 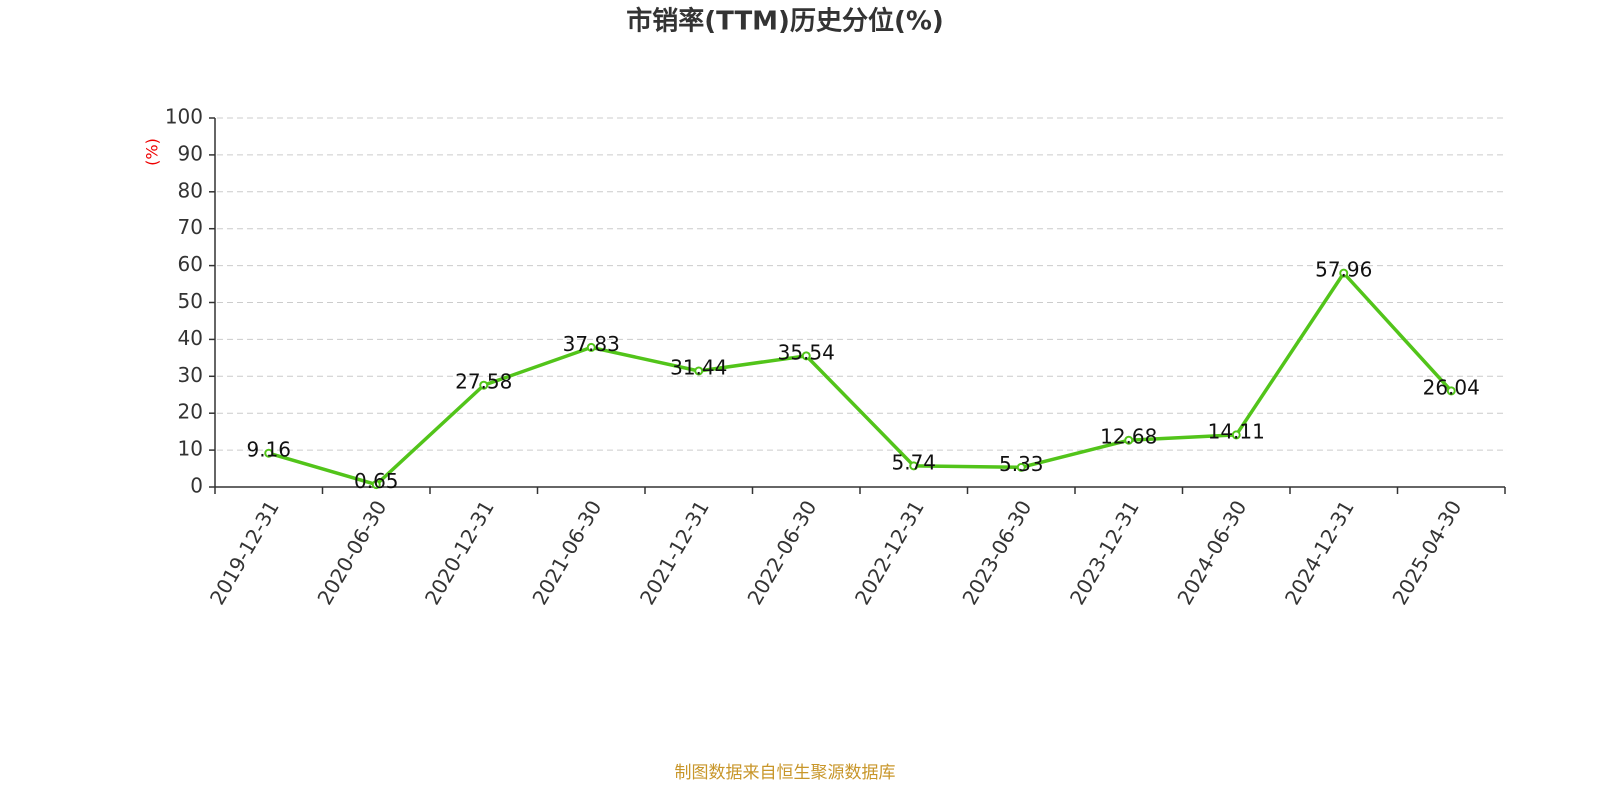 I want to click on data-label: 35.54, so click(x=806, y=352).